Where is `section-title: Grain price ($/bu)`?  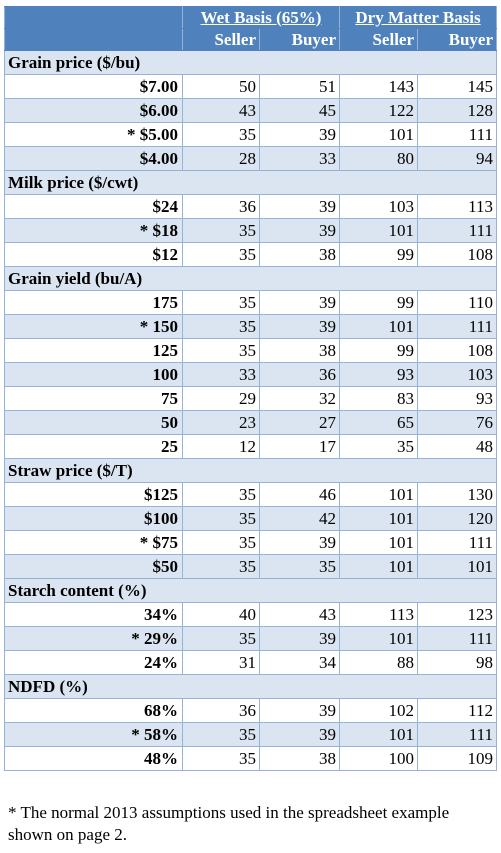 section-title: Grain price ($/bu) is located at coordinates (250, 62).